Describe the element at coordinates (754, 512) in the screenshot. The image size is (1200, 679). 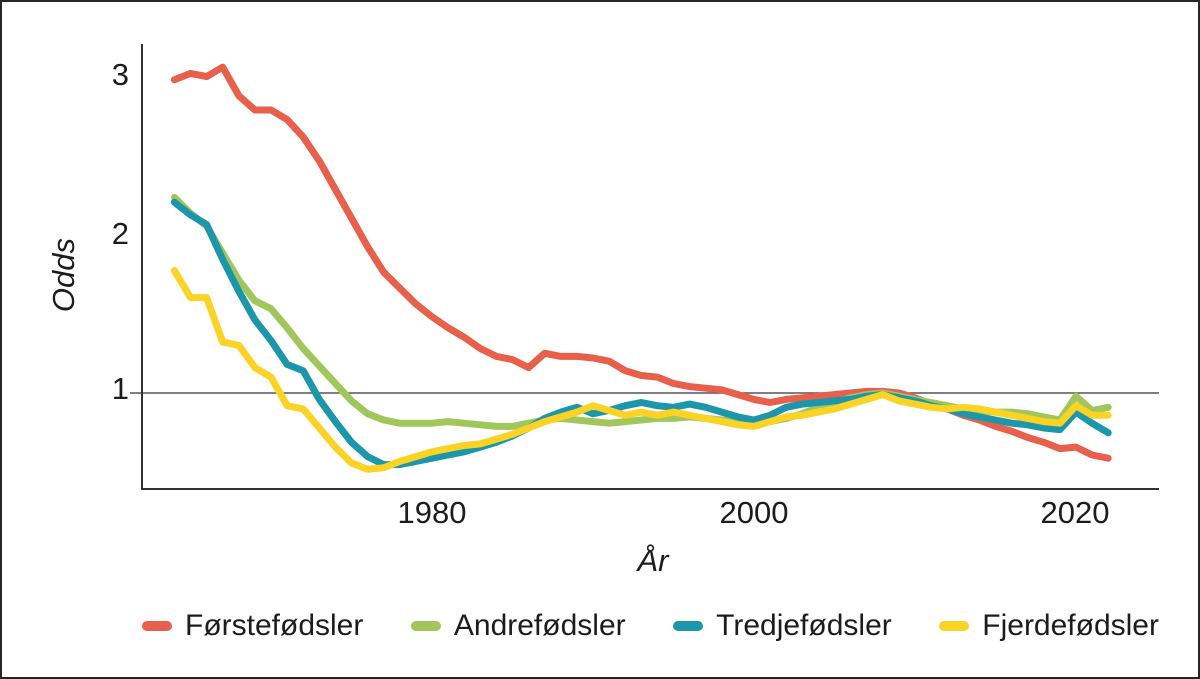
I see `x-tick-label-2000: 2000` at that location.